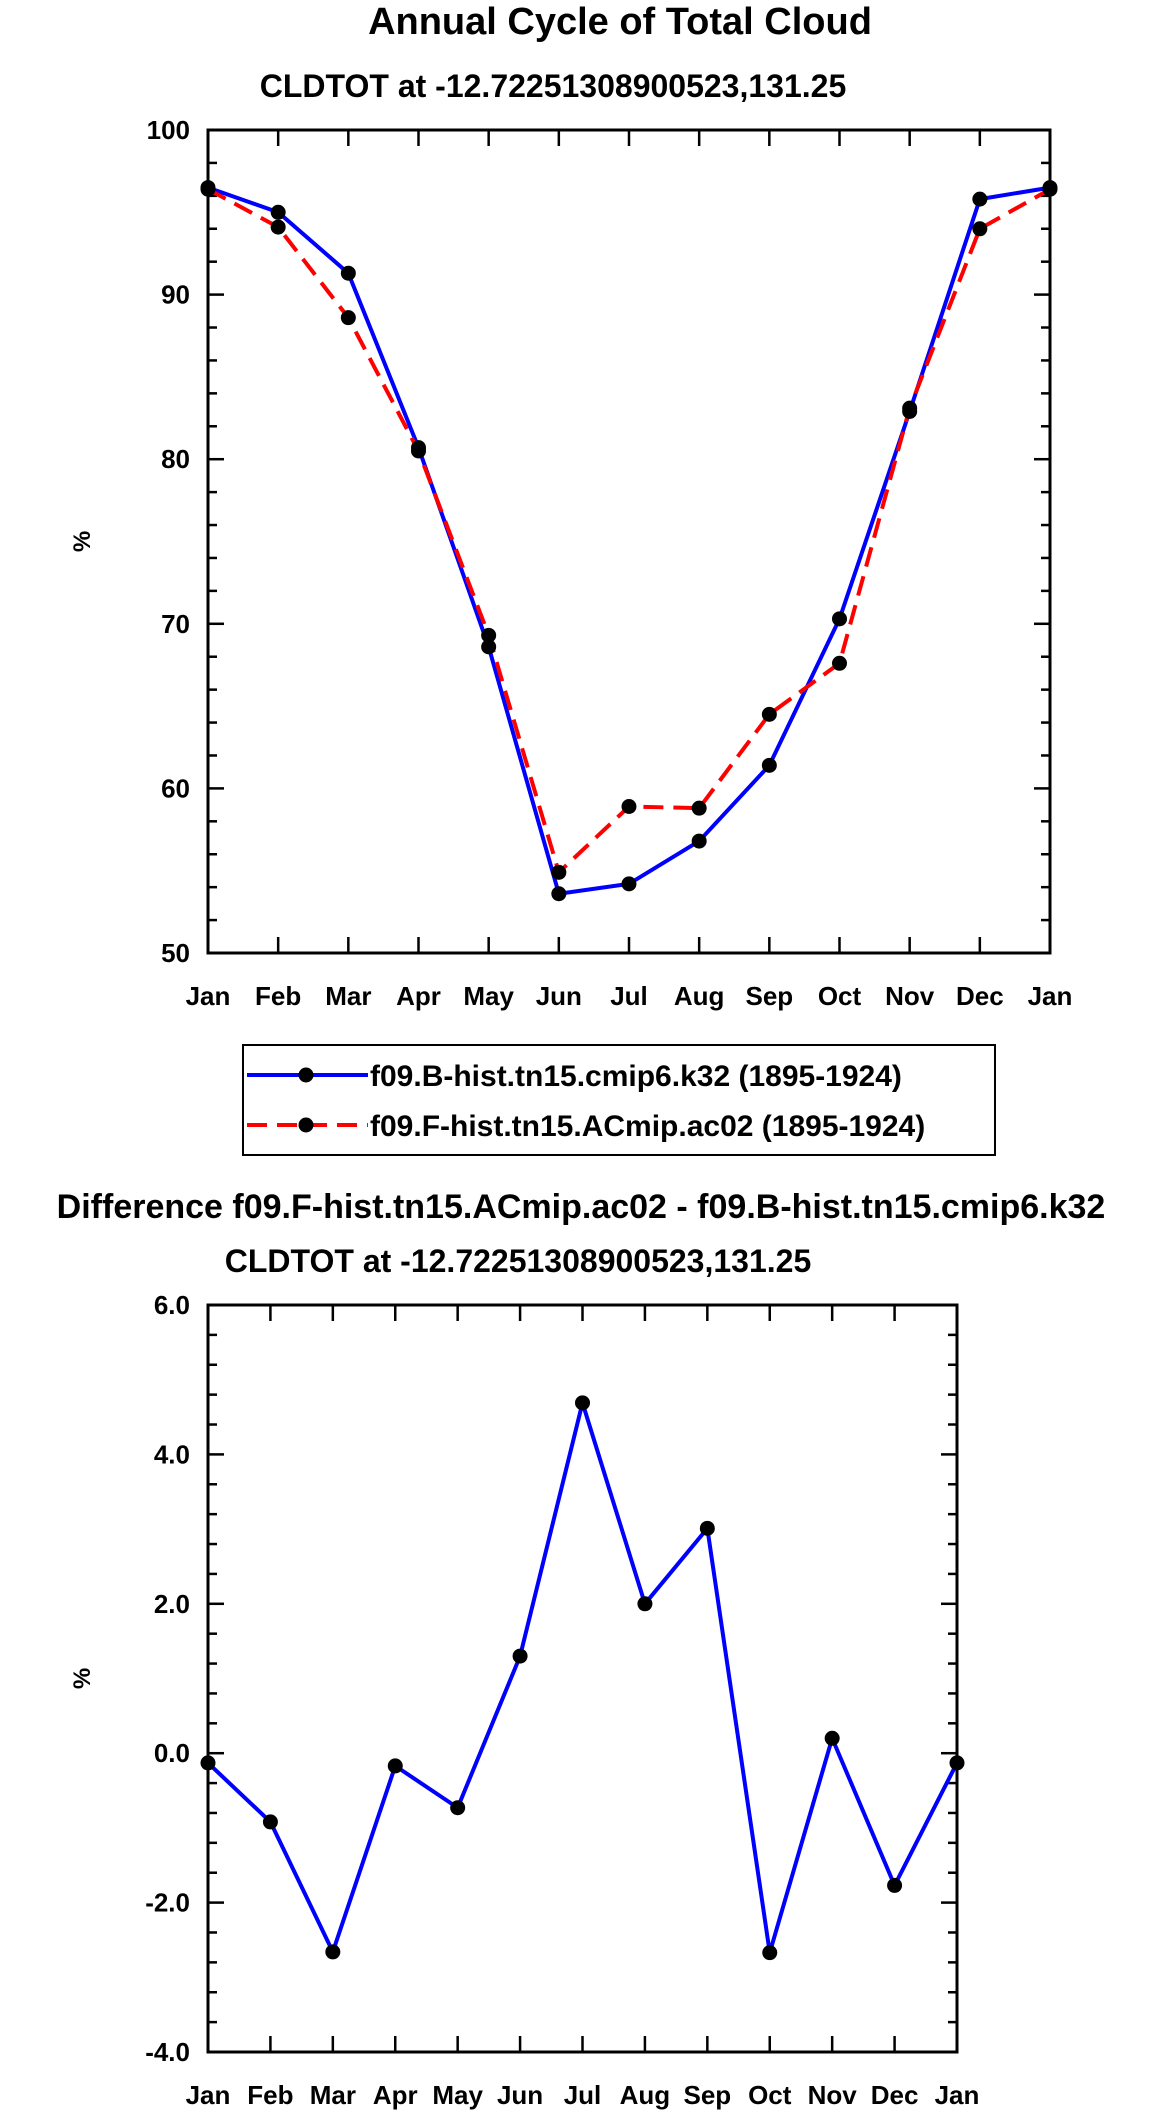 Image resolution: width=1161 pixels, height=2116 pixels. What do you see at coordinates (769, 996) in the screenshot?
I see `top-x-tick-label: Sep` at bounding box center [769, 996].